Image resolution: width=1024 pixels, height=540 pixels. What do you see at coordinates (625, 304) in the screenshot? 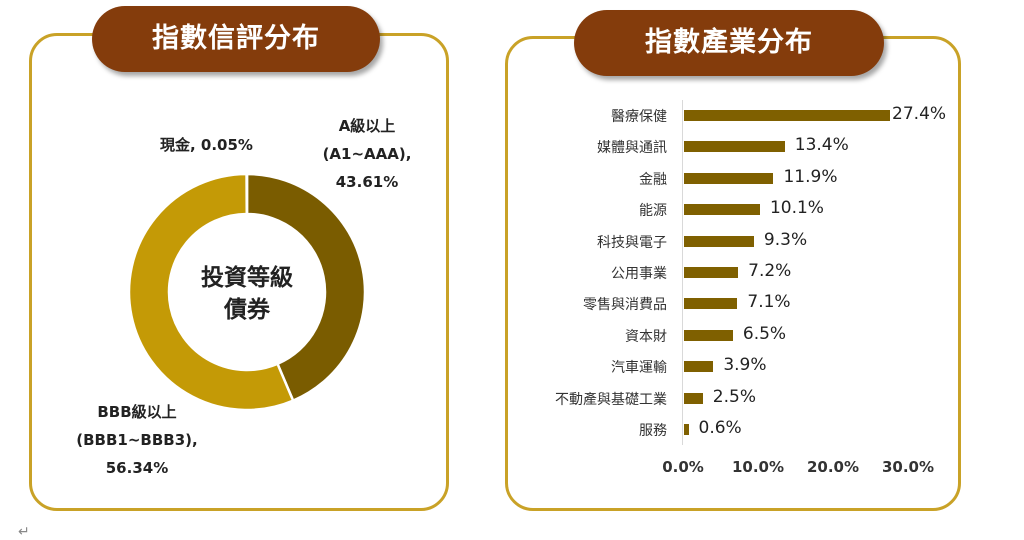
I see `category-label: 零售與消費品` at bounding box center [625, 304].